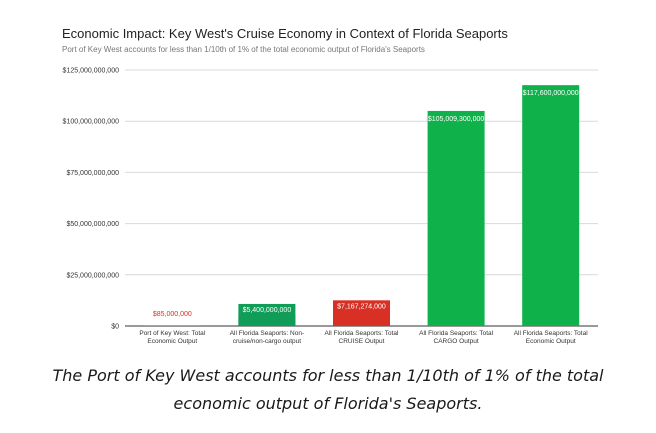 The image size is (656, 433). Describe the element at coordinates (91, 122) in the screenshot. I see `y-tick-label: $100,000,000,000` at that location.